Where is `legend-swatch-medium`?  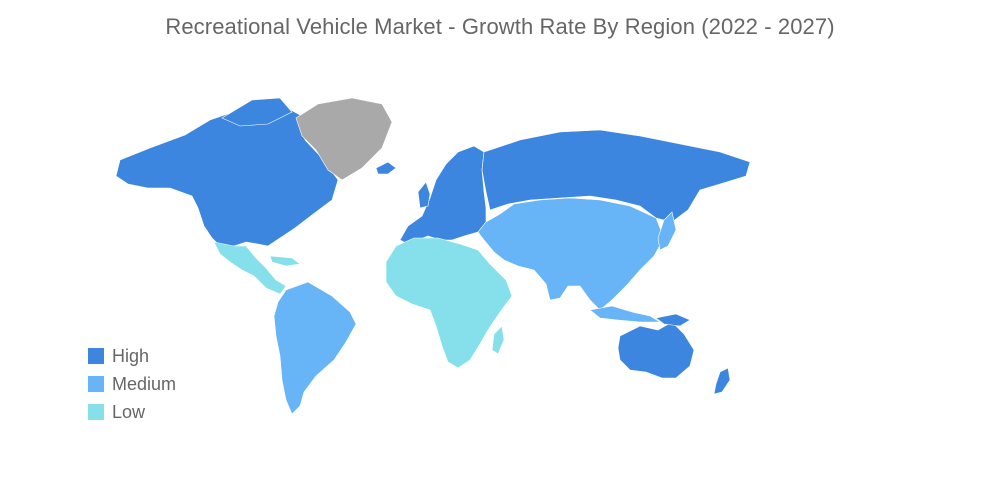 legend-swatch-medium is located at coordinates (96, 384).